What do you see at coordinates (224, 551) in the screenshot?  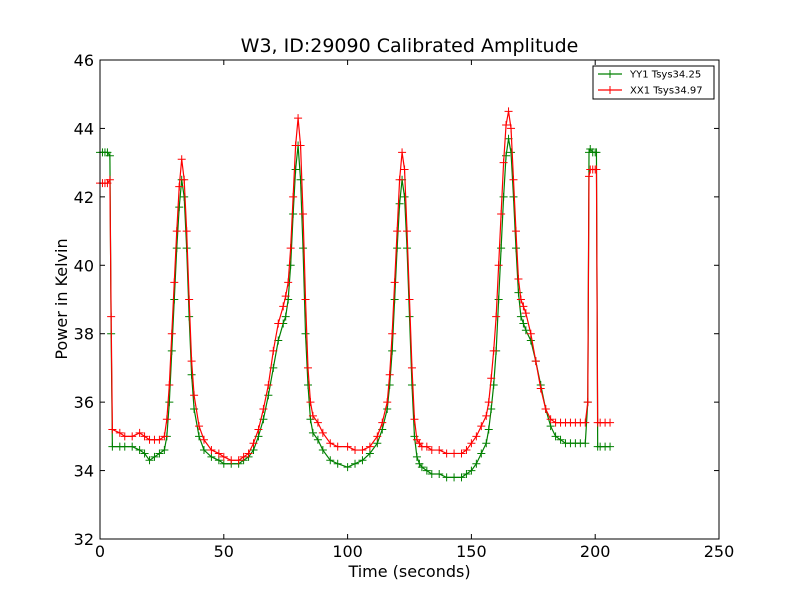 I see `x-tick-label: 50` at bounding box center [224, 551].